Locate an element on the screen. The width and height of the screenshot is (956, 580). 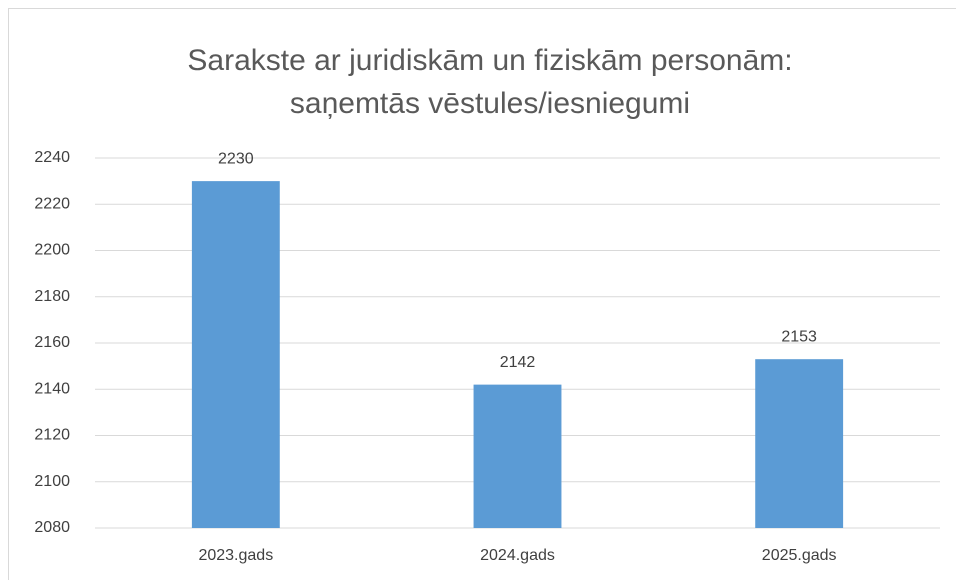
y-tick-label: 2140 is located at coordinates (52, 388).